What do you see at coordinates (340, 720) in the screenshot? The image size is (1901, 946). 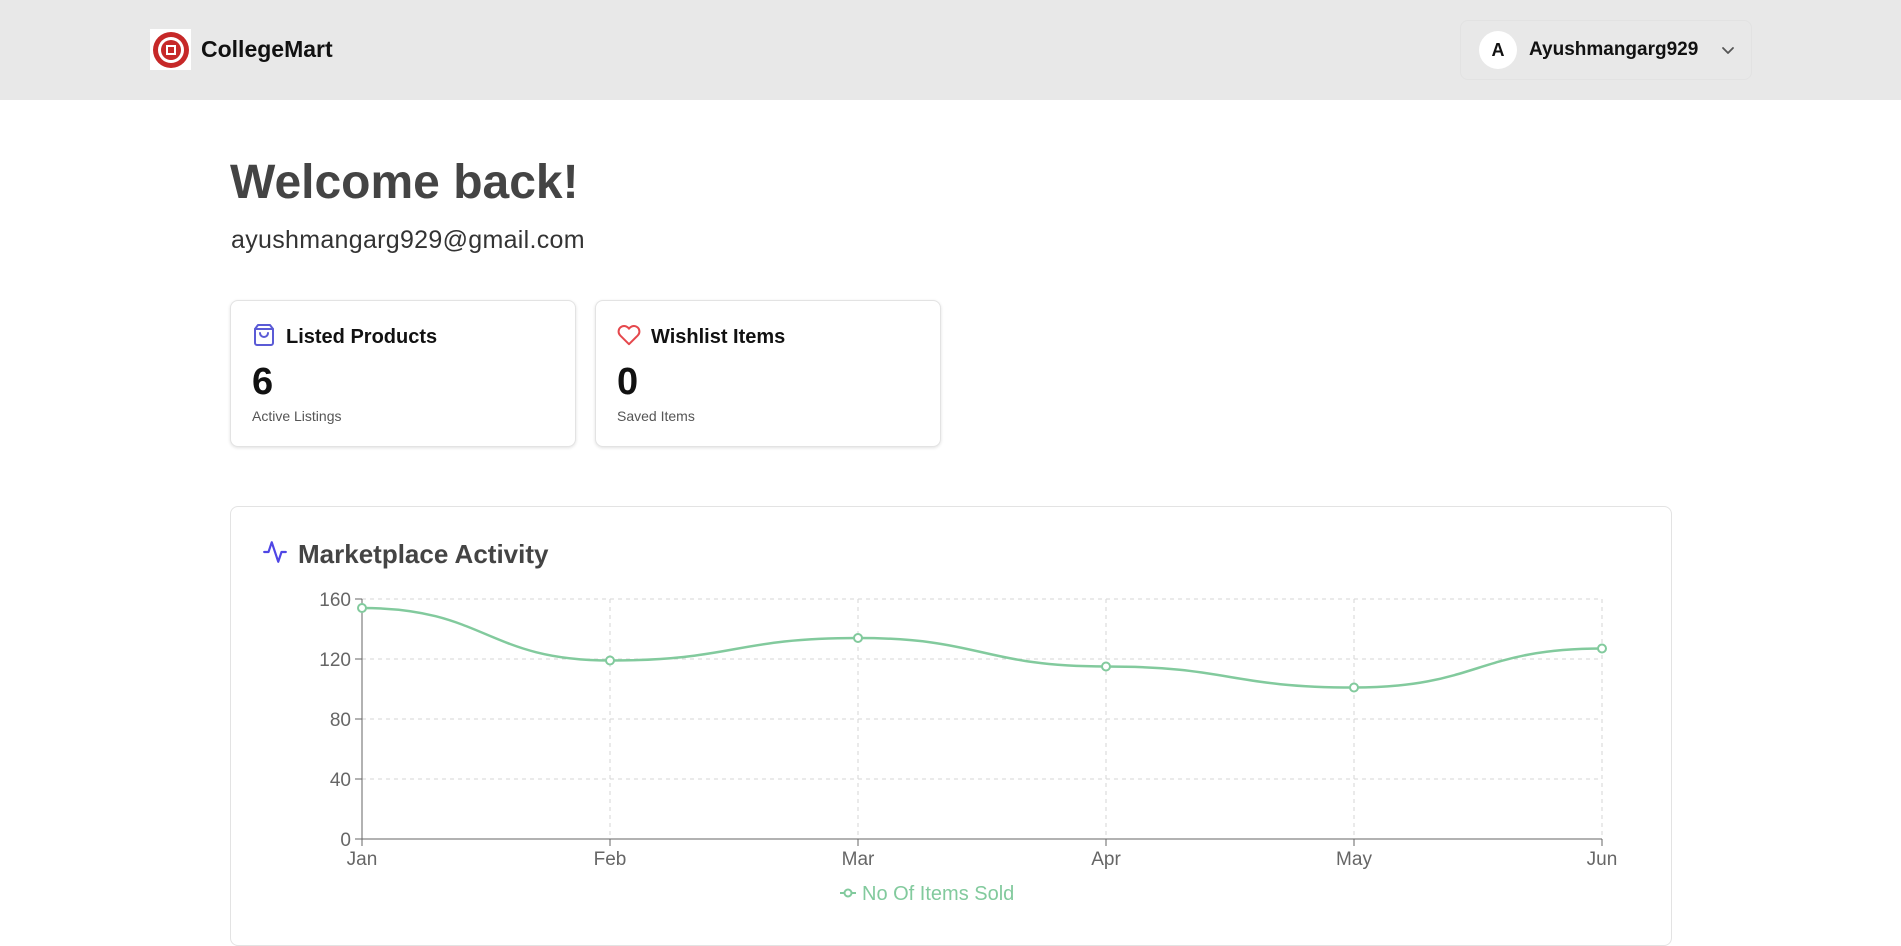 I see `y-tick-label: 80` at bounding box center [340, 720].